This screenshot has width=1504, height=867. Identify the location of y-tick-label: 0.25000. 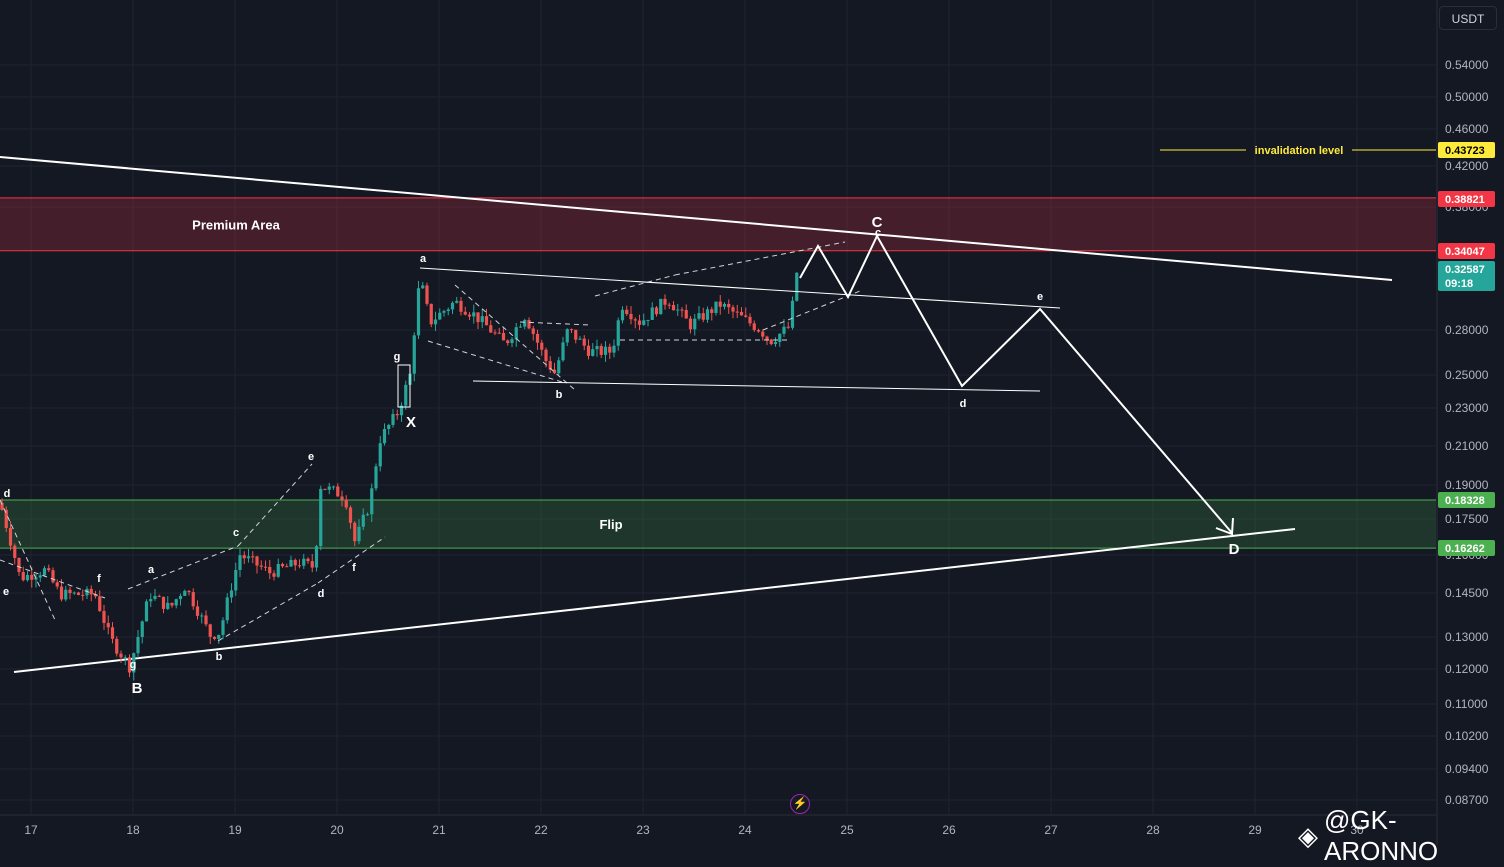
(1467, 375).